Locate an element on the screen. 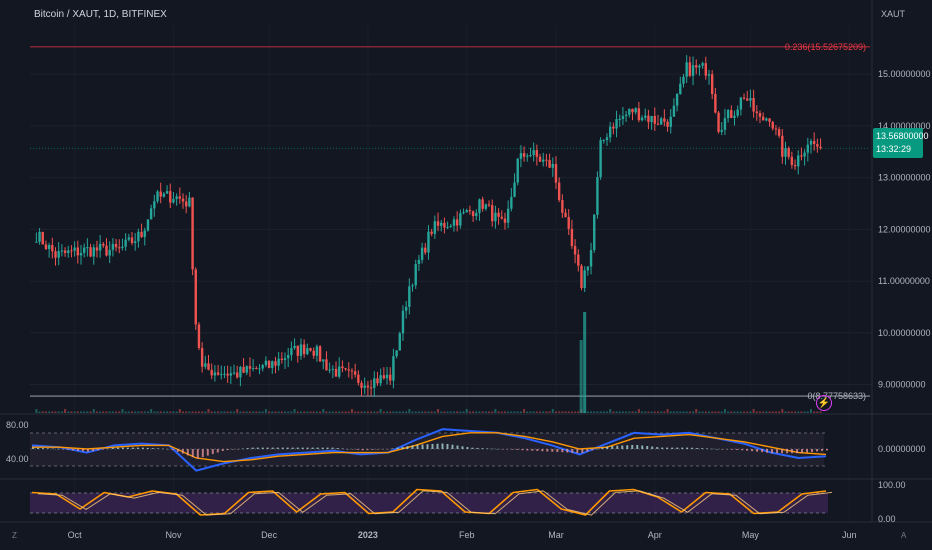  auto-scale-toggle: A is located at coordinates (904, 535).